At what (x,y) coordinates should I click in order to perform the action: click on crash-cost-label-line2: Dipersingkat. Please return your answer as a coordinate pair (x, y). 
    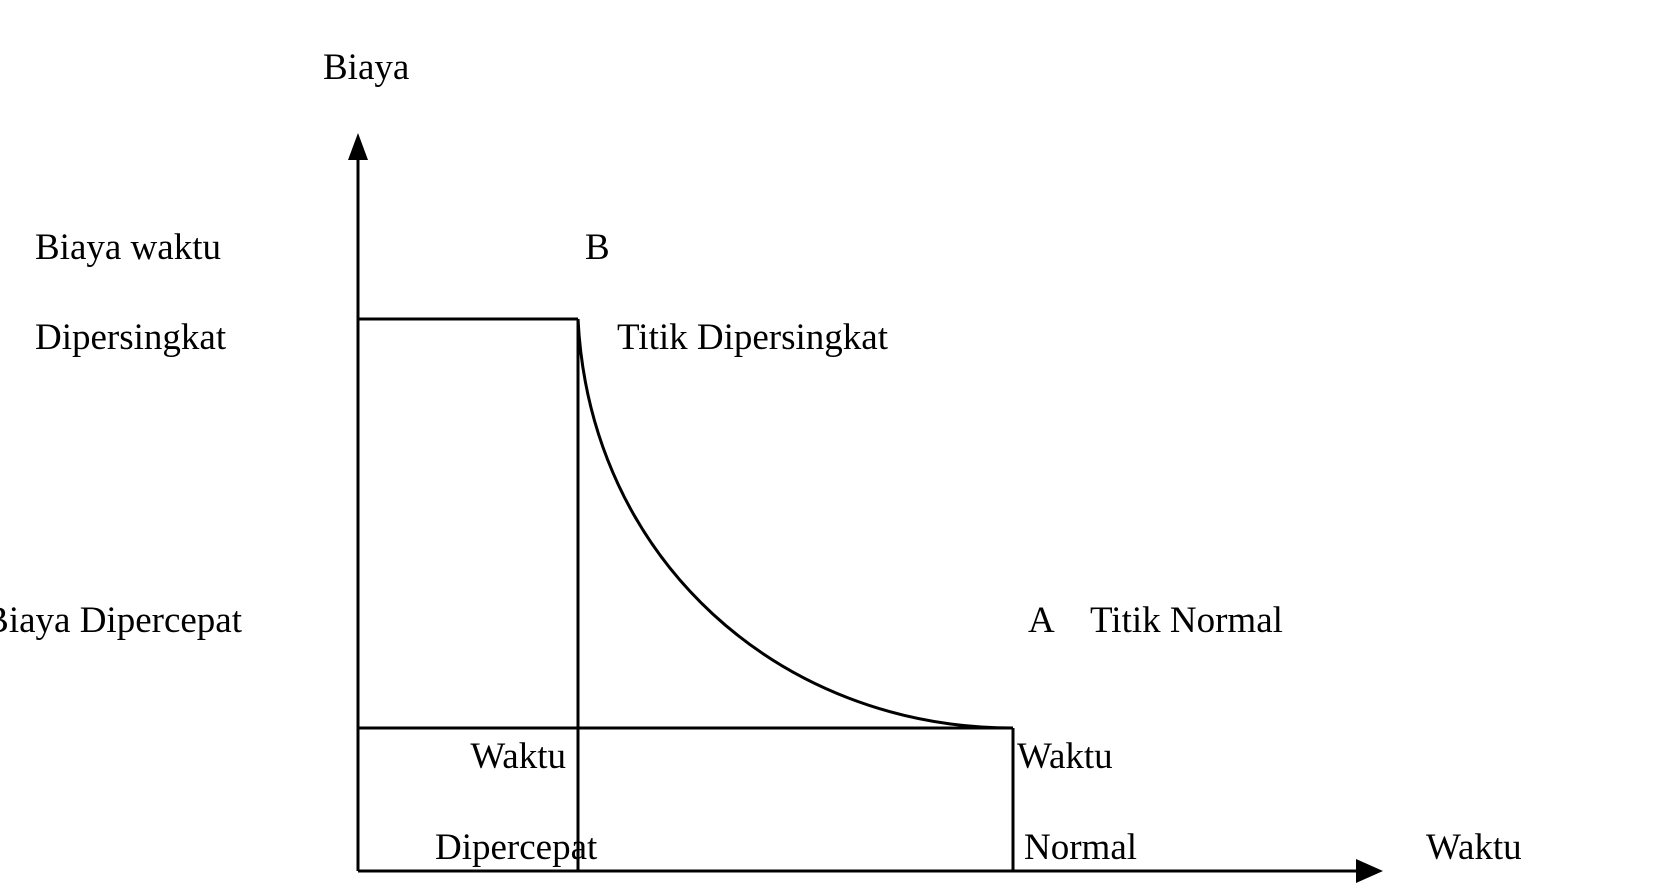
    Looking at the image, I should click on (131, 337).